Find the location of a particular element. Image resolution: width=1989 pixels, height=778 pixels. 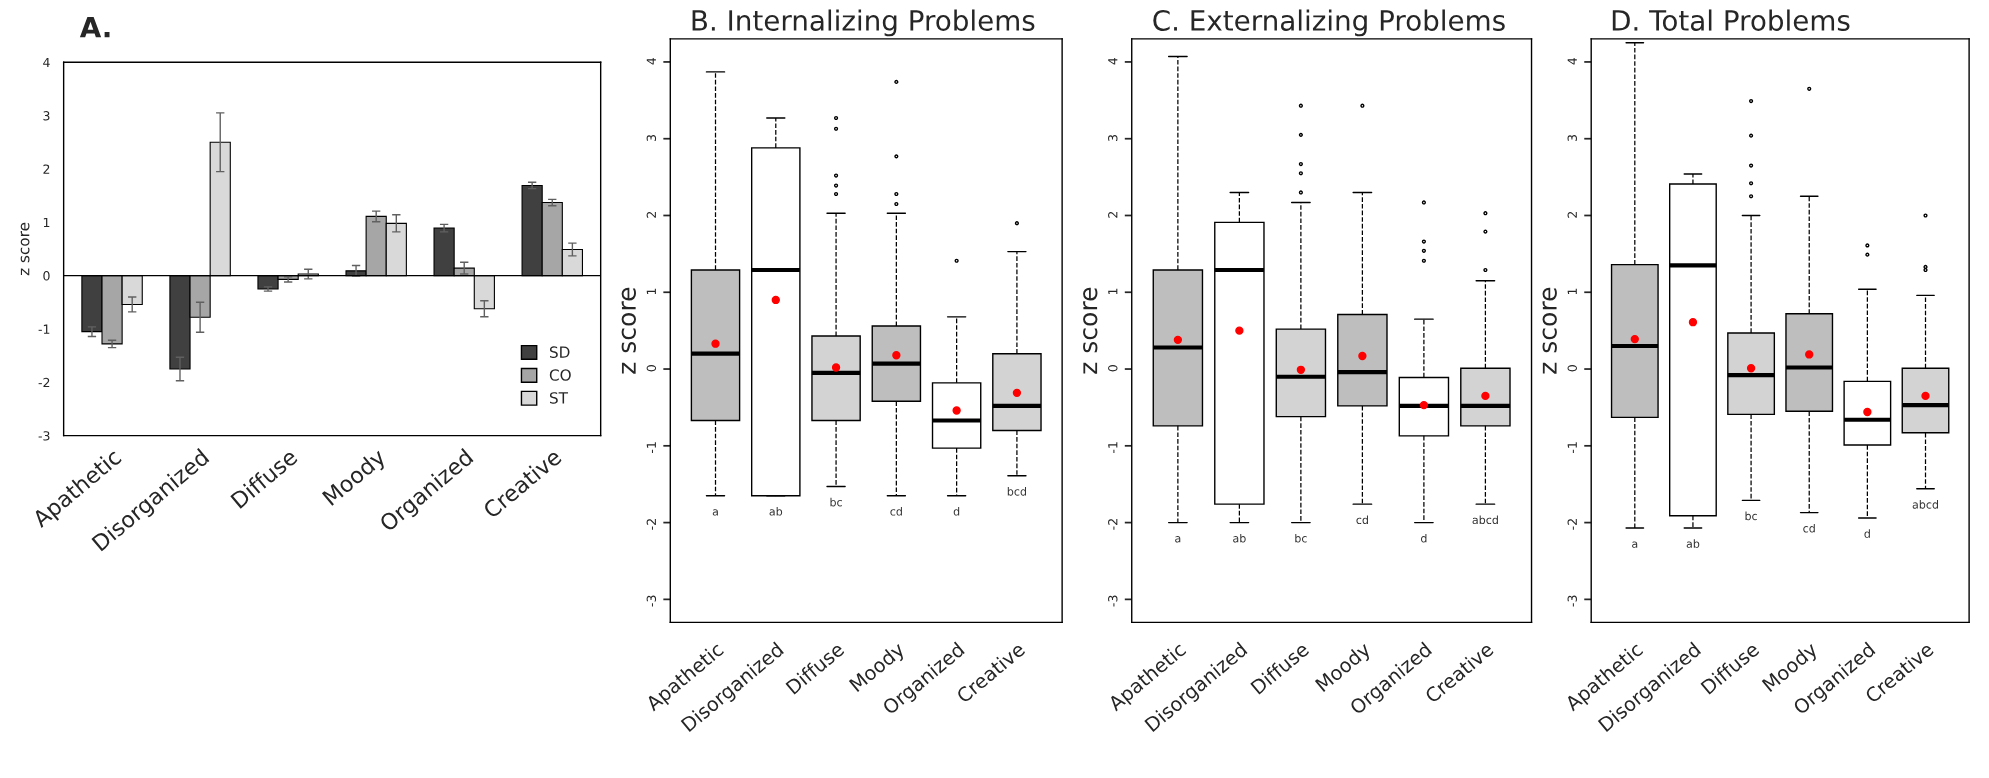

chart-title: D. Total Problems is located at coordinates (1731, 20).